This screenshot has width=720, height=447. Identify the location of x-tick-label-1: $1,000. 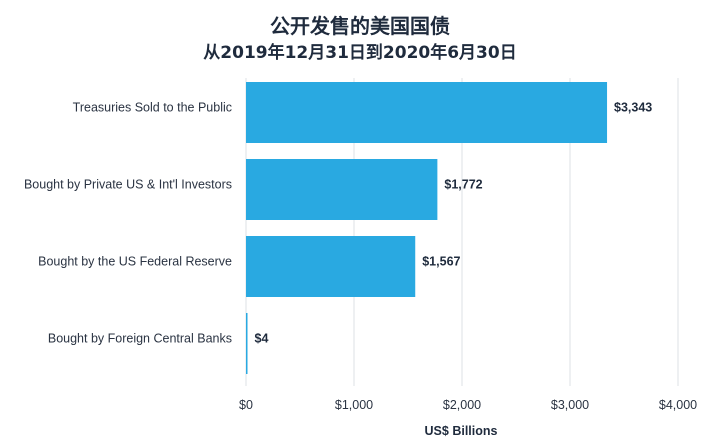
(354, 405).